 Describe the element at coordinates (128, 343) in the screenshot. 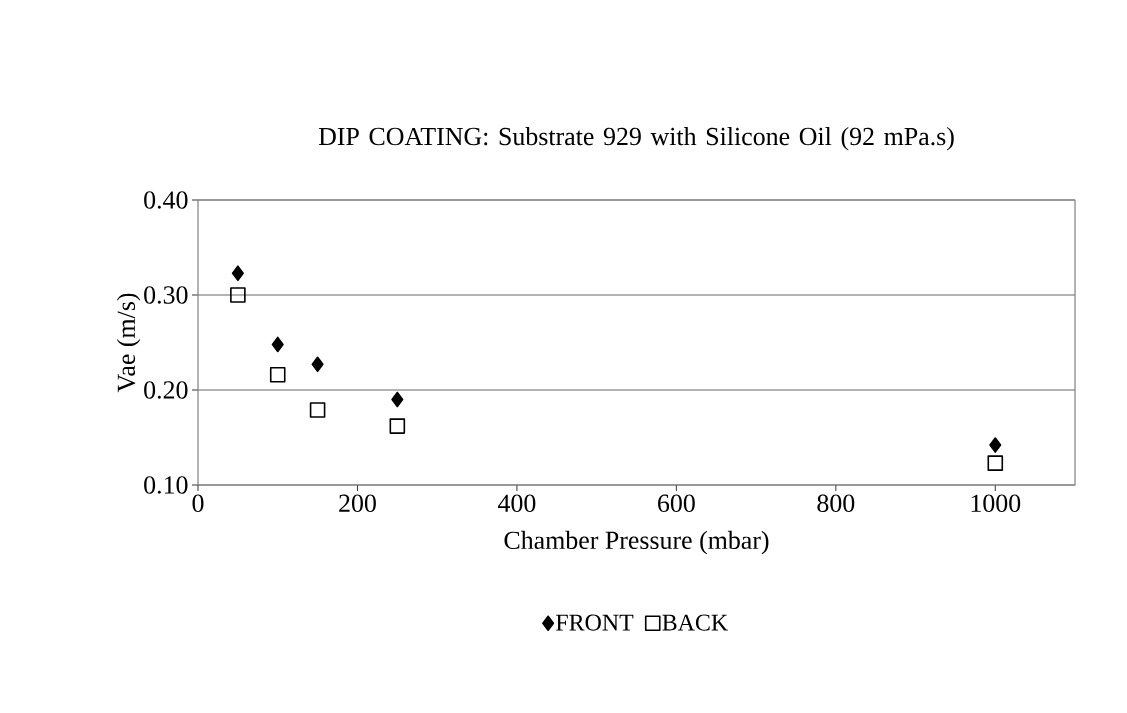

I see `y-axis-title: Vae (m/s)` at that location.